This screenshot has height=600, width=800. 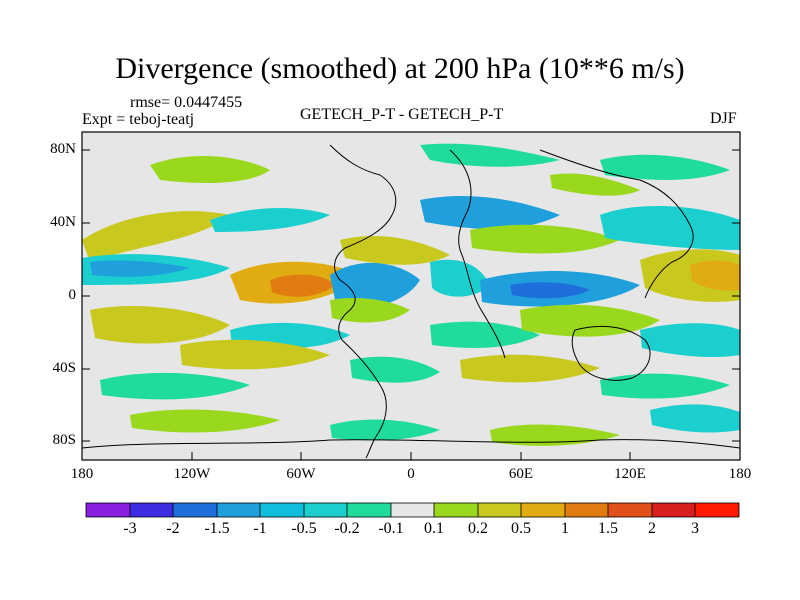 What do you see at coordinates (63, 149) in the screenshot?
I see `y-tick-label: 80N` at bounding box center [63, 149].